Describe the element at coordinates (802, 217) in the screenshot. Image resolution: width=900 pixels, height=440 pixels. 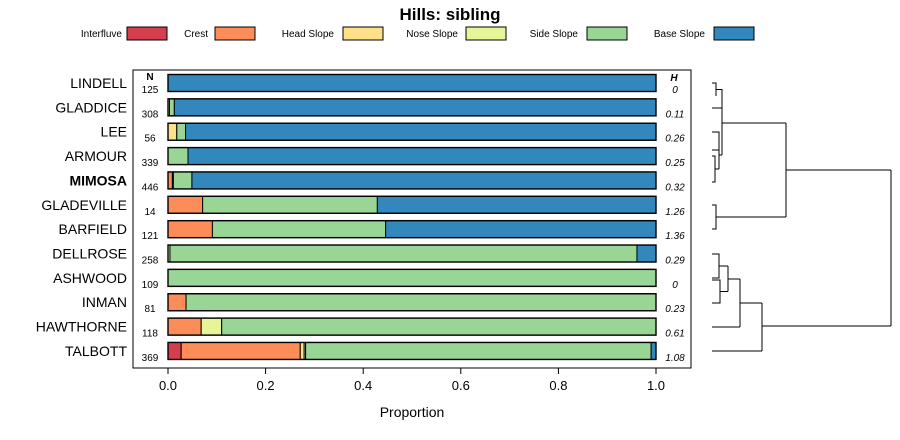
I see `dendrogram` at that location.